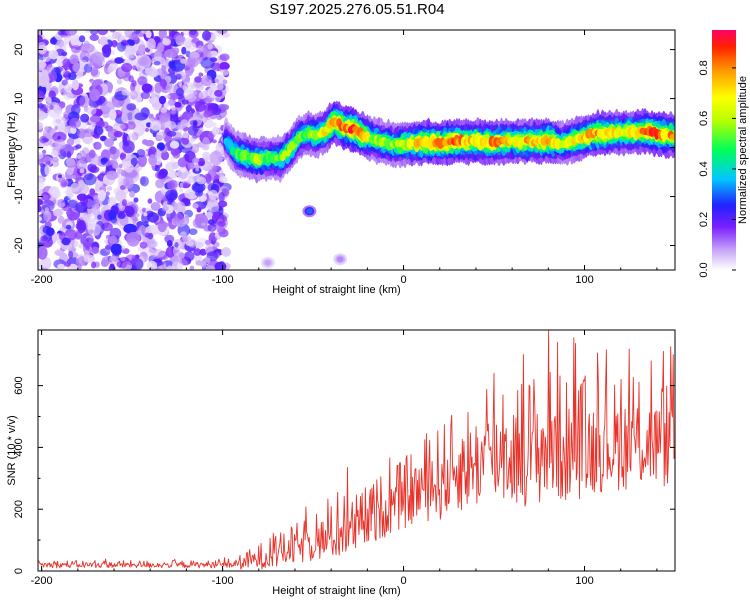 This screenshot has height=600, width=750. What do you see at coordinates (19, 197) in the screenshot?
I see `y-tick-label: -10` at bounding box center [19, 197].